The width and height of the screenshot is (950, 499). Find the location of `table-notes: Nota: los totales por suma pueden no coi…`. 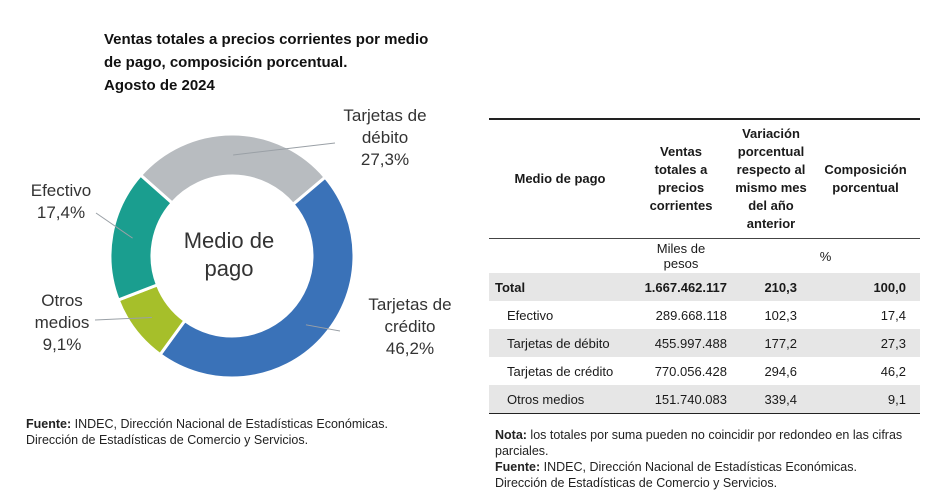

table-notes: Nota: los totales por suma pueden no coi… is located at coordinates (715, 459).